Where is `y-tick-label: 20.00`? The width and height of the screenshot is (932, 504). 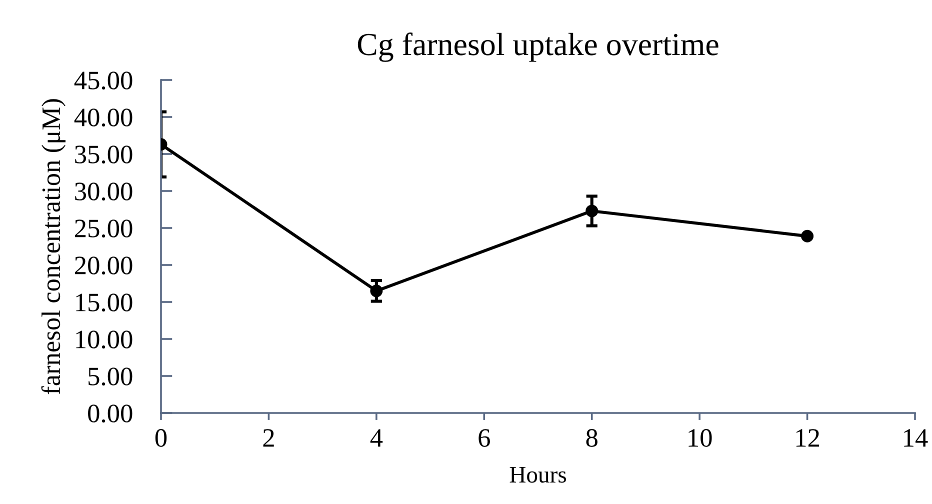 y-tick-label: 20.00 is located at coordinates (103, 265).